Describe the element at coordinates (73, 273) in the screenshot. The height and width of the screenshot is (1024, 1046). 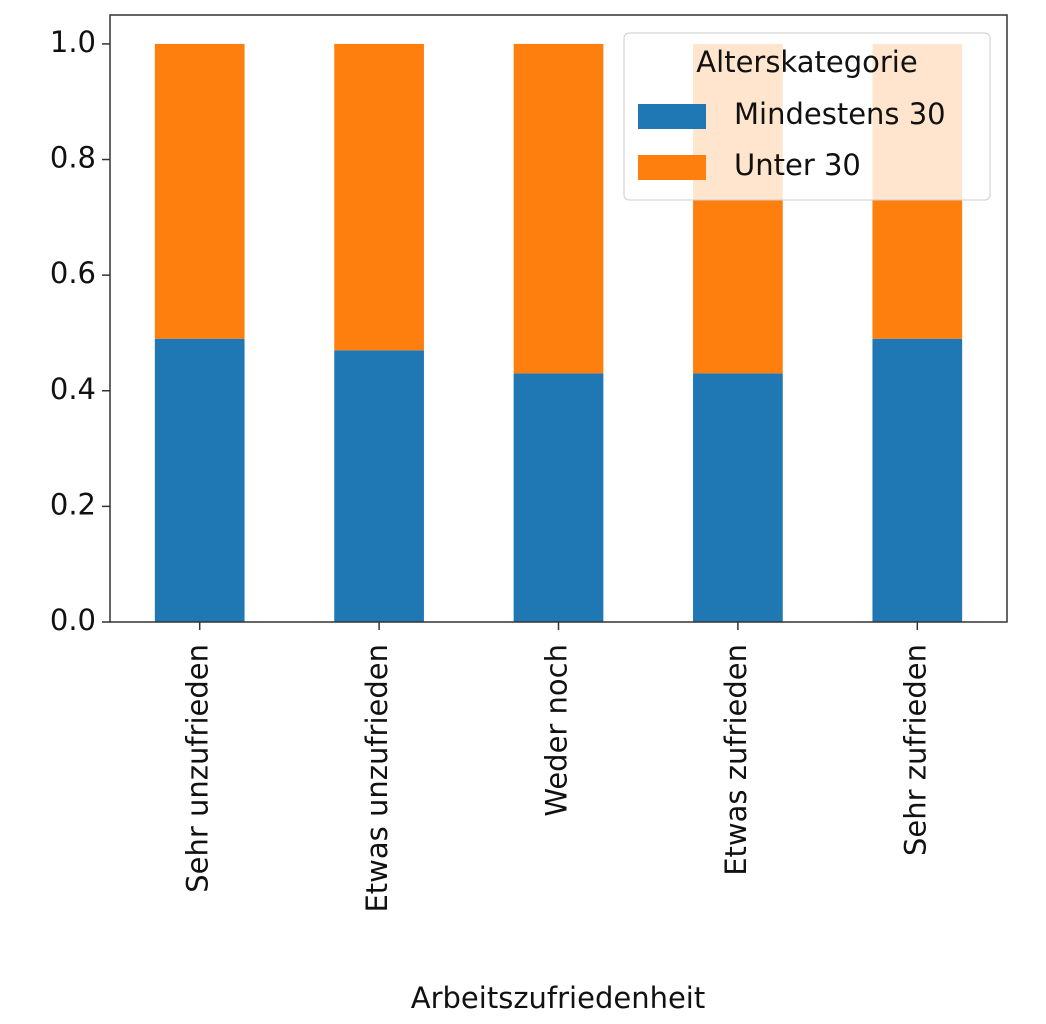
I see `y-tick-label: 0.6` at that location.